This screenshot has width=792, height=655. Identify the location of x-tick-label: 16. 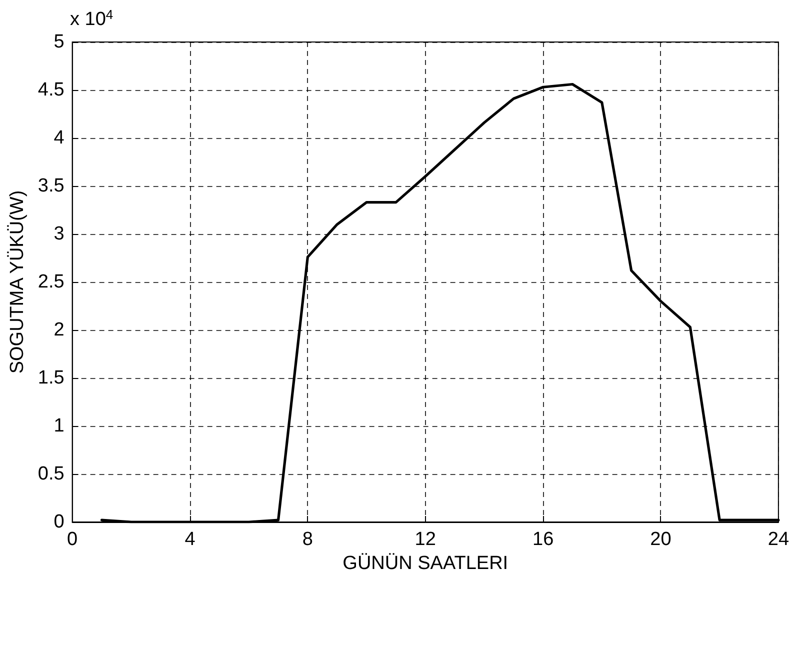
(543, 539).